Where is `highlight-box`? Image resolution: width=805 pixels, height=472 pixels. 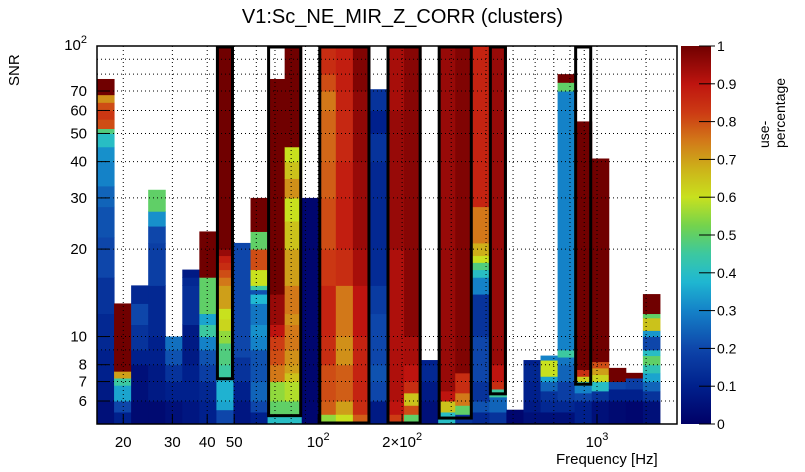
highlight-box is located at coordinates (224, 213).